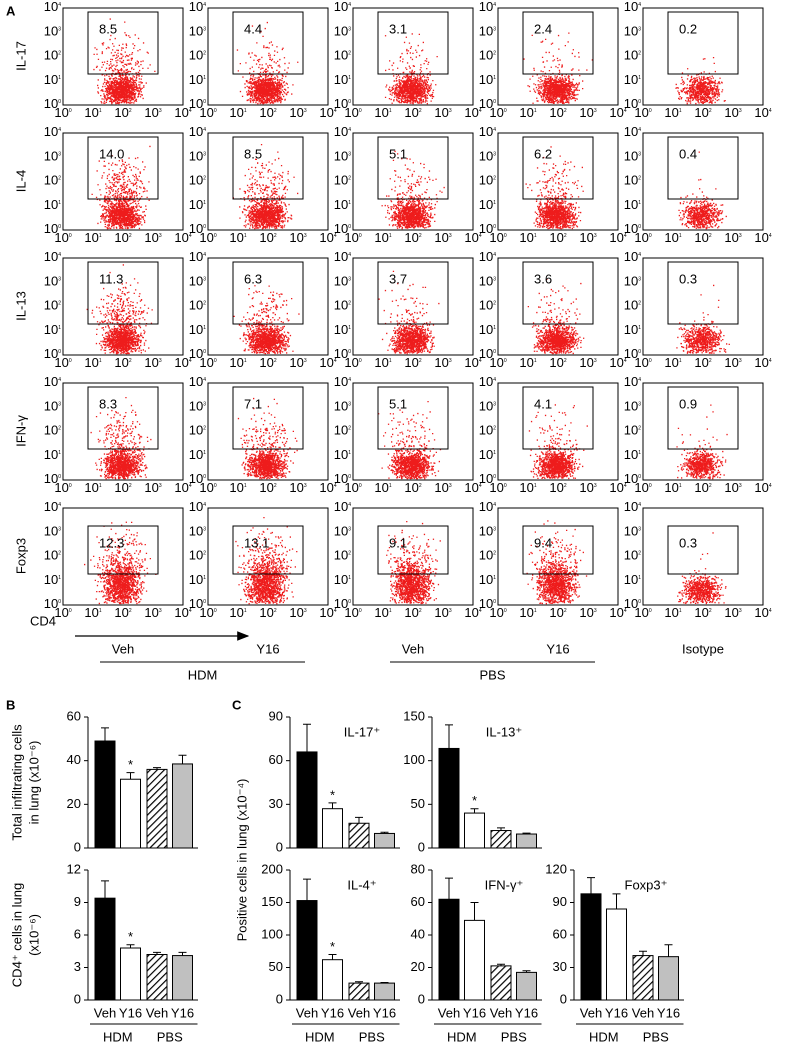 Image resolution: width=789 pixels, height=1050 pixels. What do you see at coordinates (111, 542) in the screenshot?
I see `gate-percentage: 12.3` at bounding box center [111, 542].